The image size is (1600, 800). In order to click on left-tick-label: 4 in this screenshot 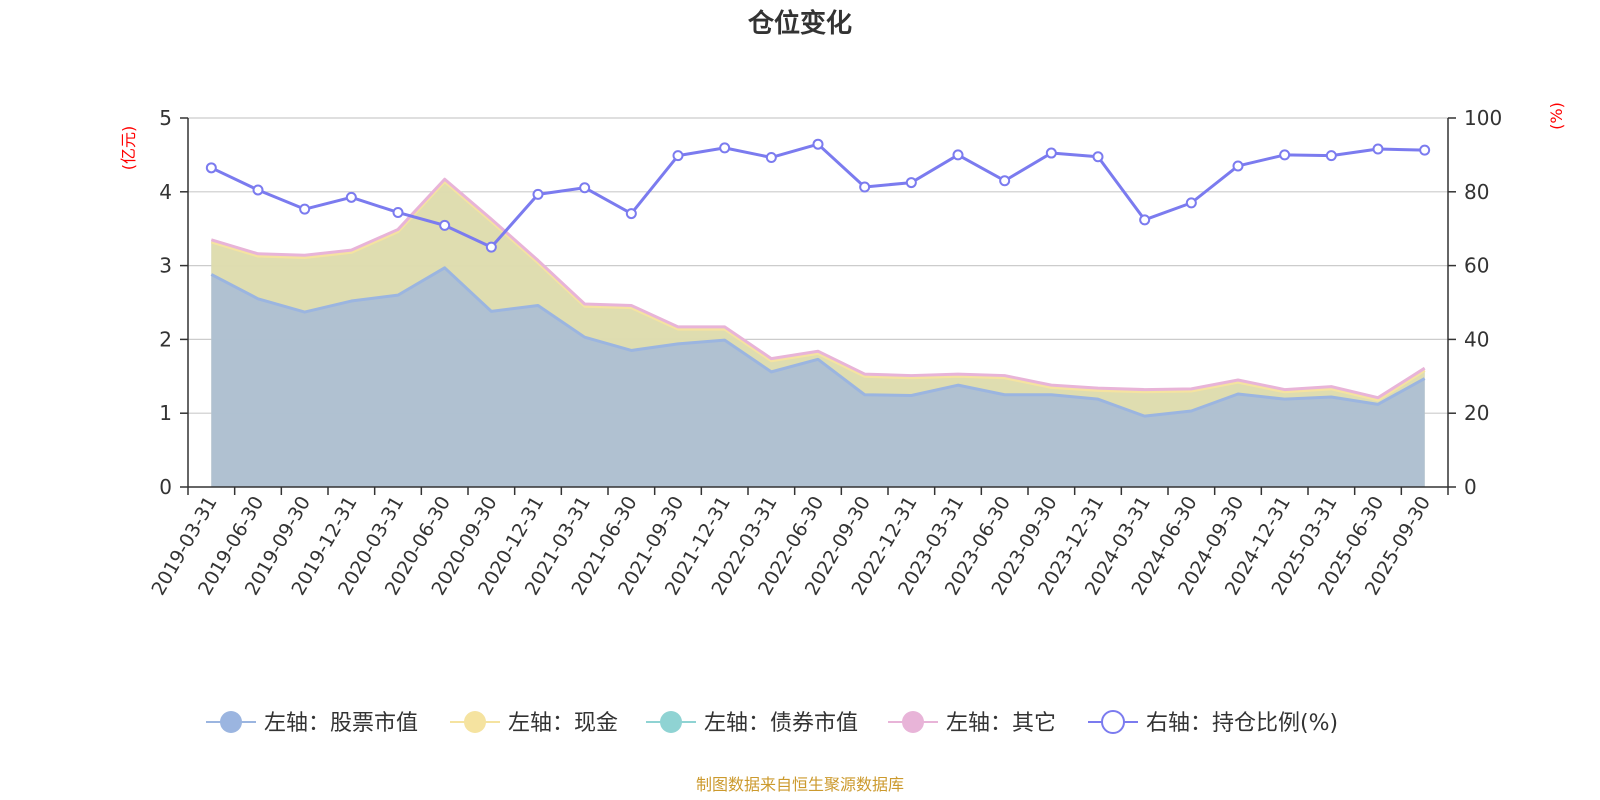, I will do `click(165, 192)`.